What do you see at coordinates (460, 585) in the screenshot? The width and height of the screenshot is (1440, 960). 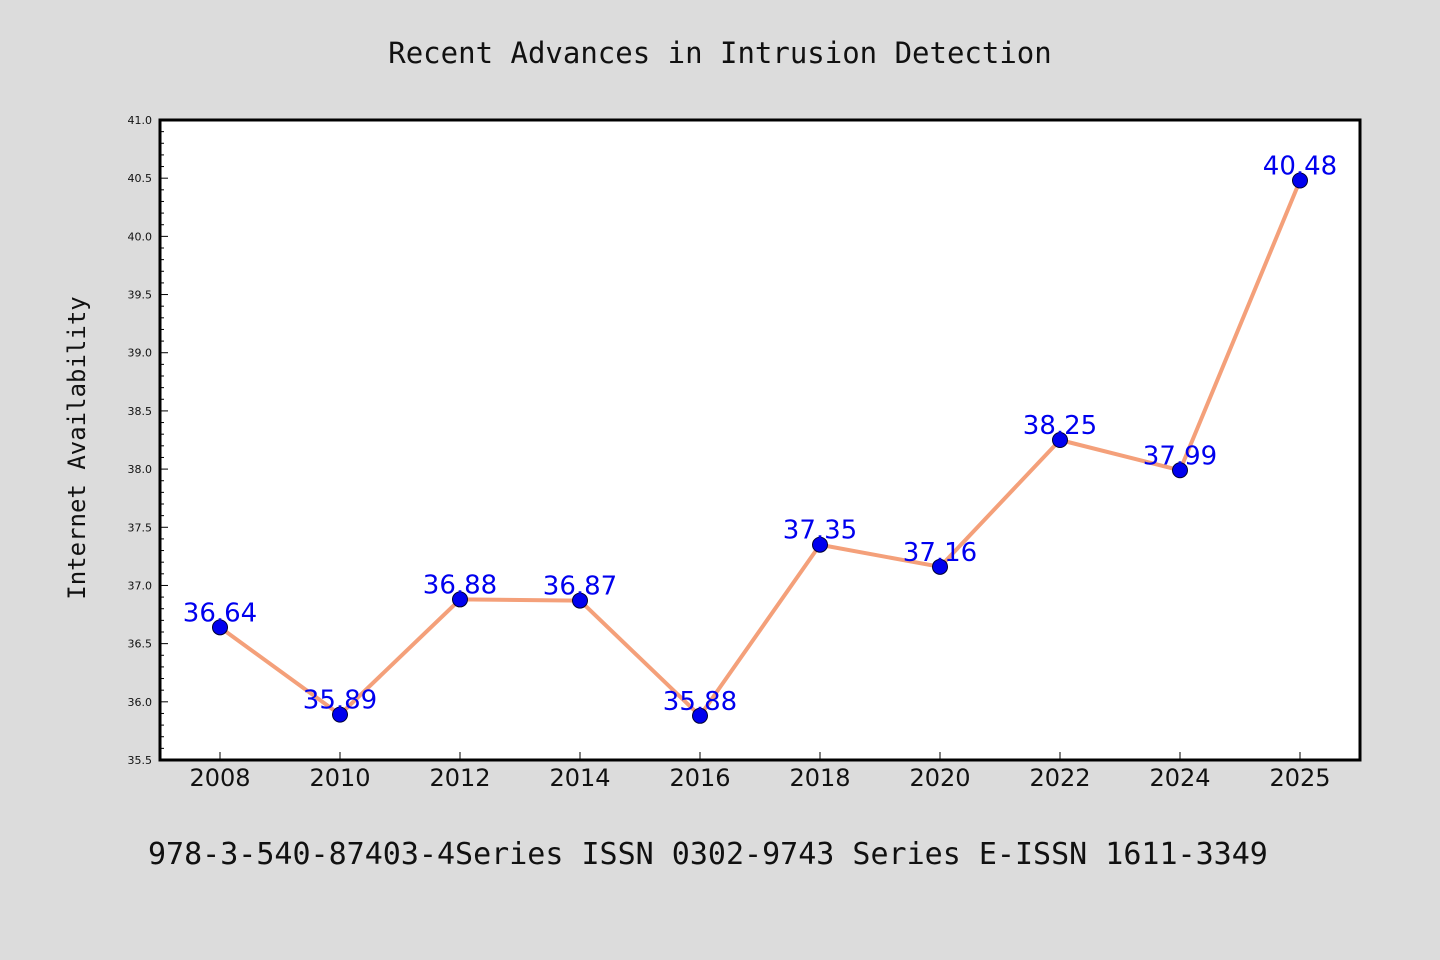 I see `data-label: 36.88` at bounding box center [460, 585].